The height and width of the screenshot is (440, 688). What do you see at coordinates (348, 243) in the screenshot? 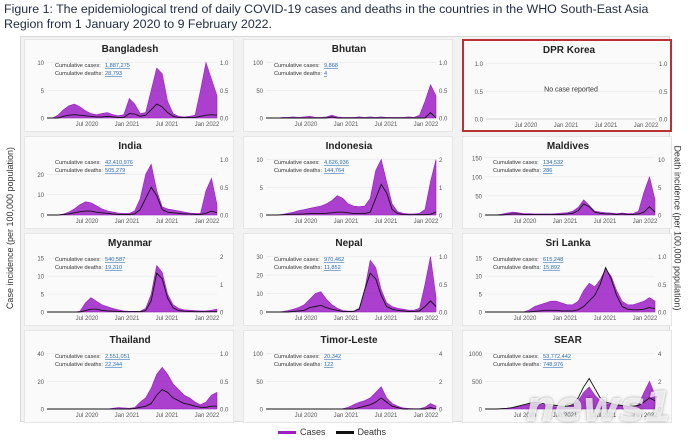
I see `panel-title-nepal: Nepal` at bounding box center [348, 243].